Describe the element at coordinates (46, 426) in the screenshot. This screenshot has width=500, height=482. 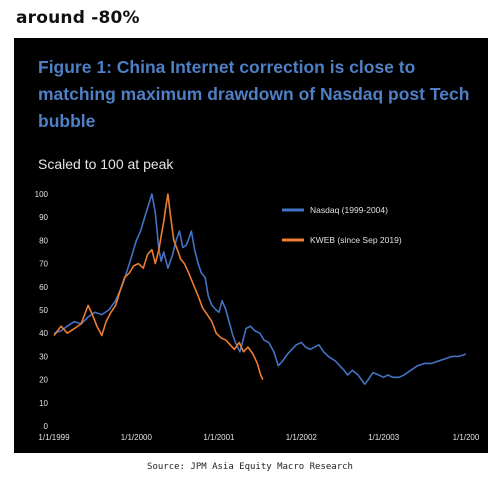
I see `y-tick-label: 0` at that location.